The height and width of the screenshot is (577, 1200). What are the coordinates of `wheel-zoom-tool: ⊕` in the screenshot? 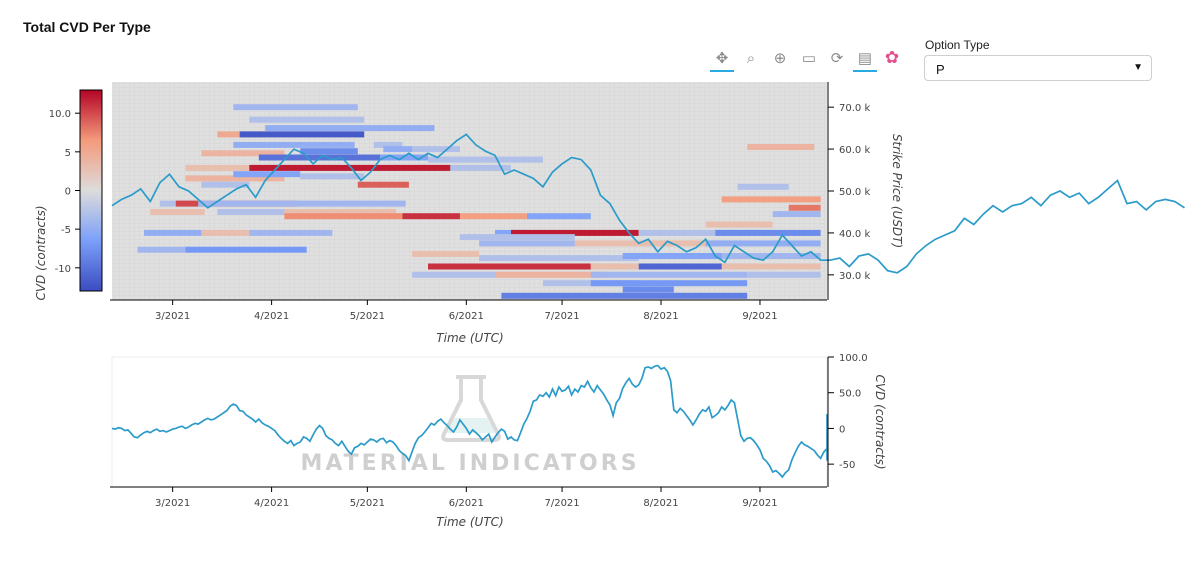 It's located at (780, 58).